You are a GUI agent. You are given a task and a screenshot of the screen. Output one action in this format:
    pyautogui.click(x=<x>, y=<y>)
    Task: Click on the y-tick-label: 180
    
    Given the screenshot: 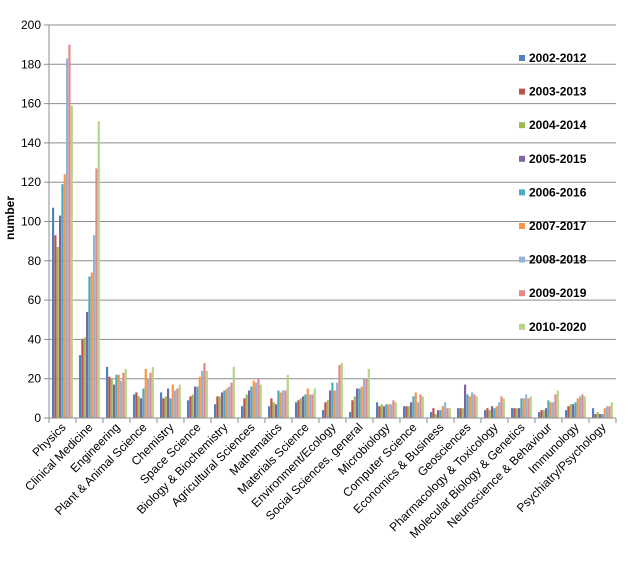 What is the action you would take?
    pyautogui.click(x=31, y=64)
    